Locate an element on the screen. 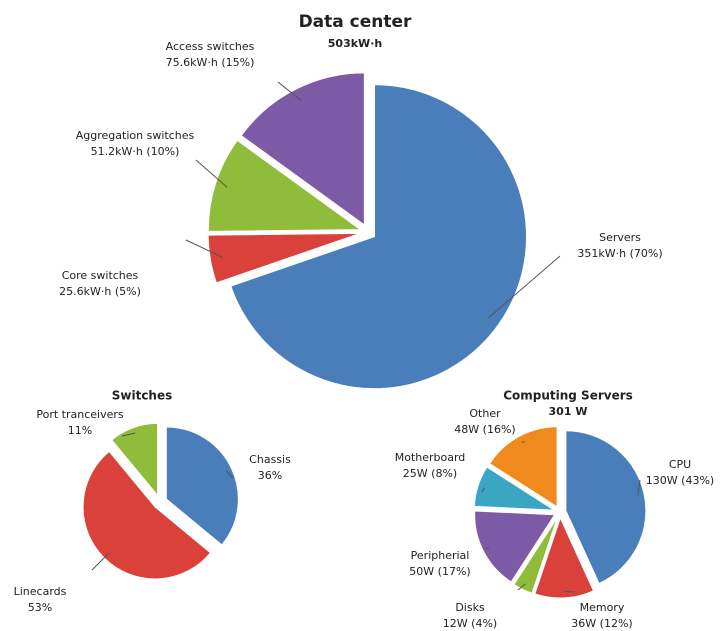 Image resolution: width=725 pixels, height=631 pixels. slice-label: Linecards is located at coordinates (40, 591).